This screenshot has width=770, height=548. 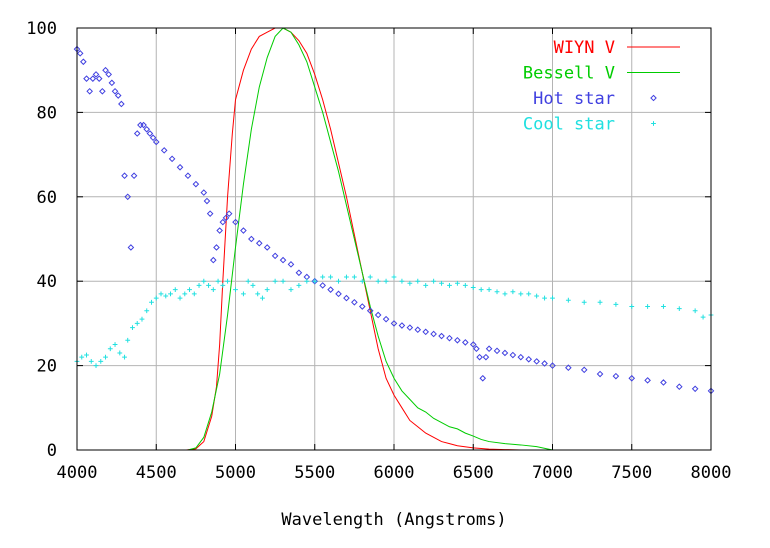 I want to click on y-tick-label: 40, so click(x=47, y=282).